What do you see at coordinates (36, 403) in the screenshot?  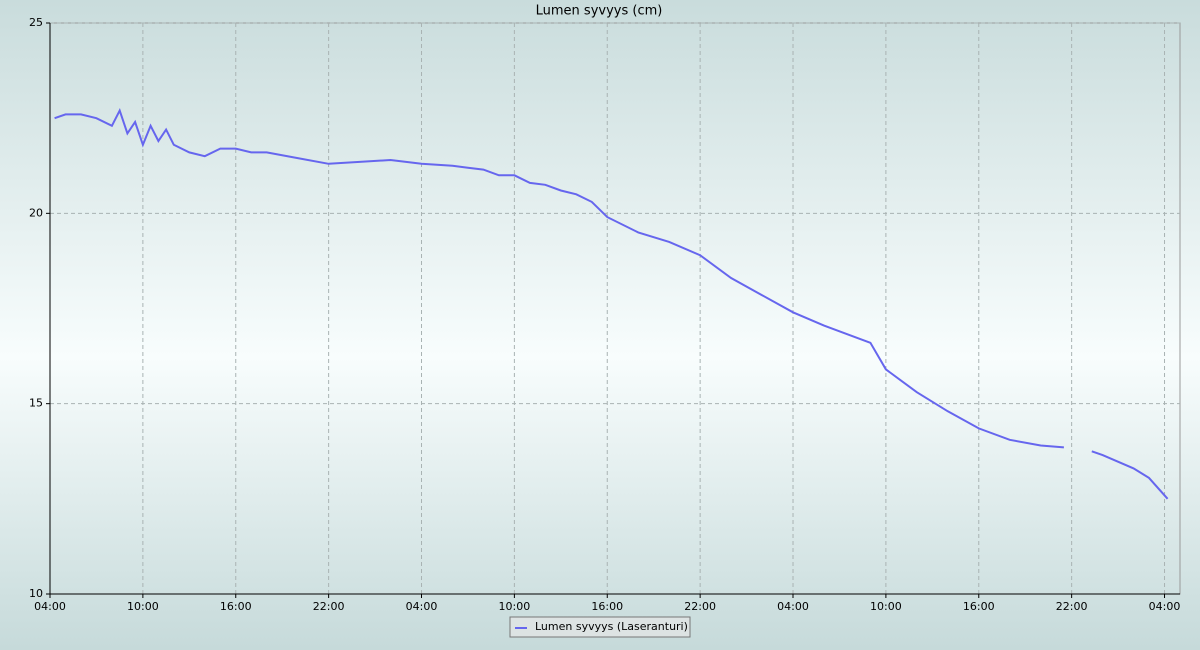 I see `y-tick-label: 15` at bounding box center [36, 403].